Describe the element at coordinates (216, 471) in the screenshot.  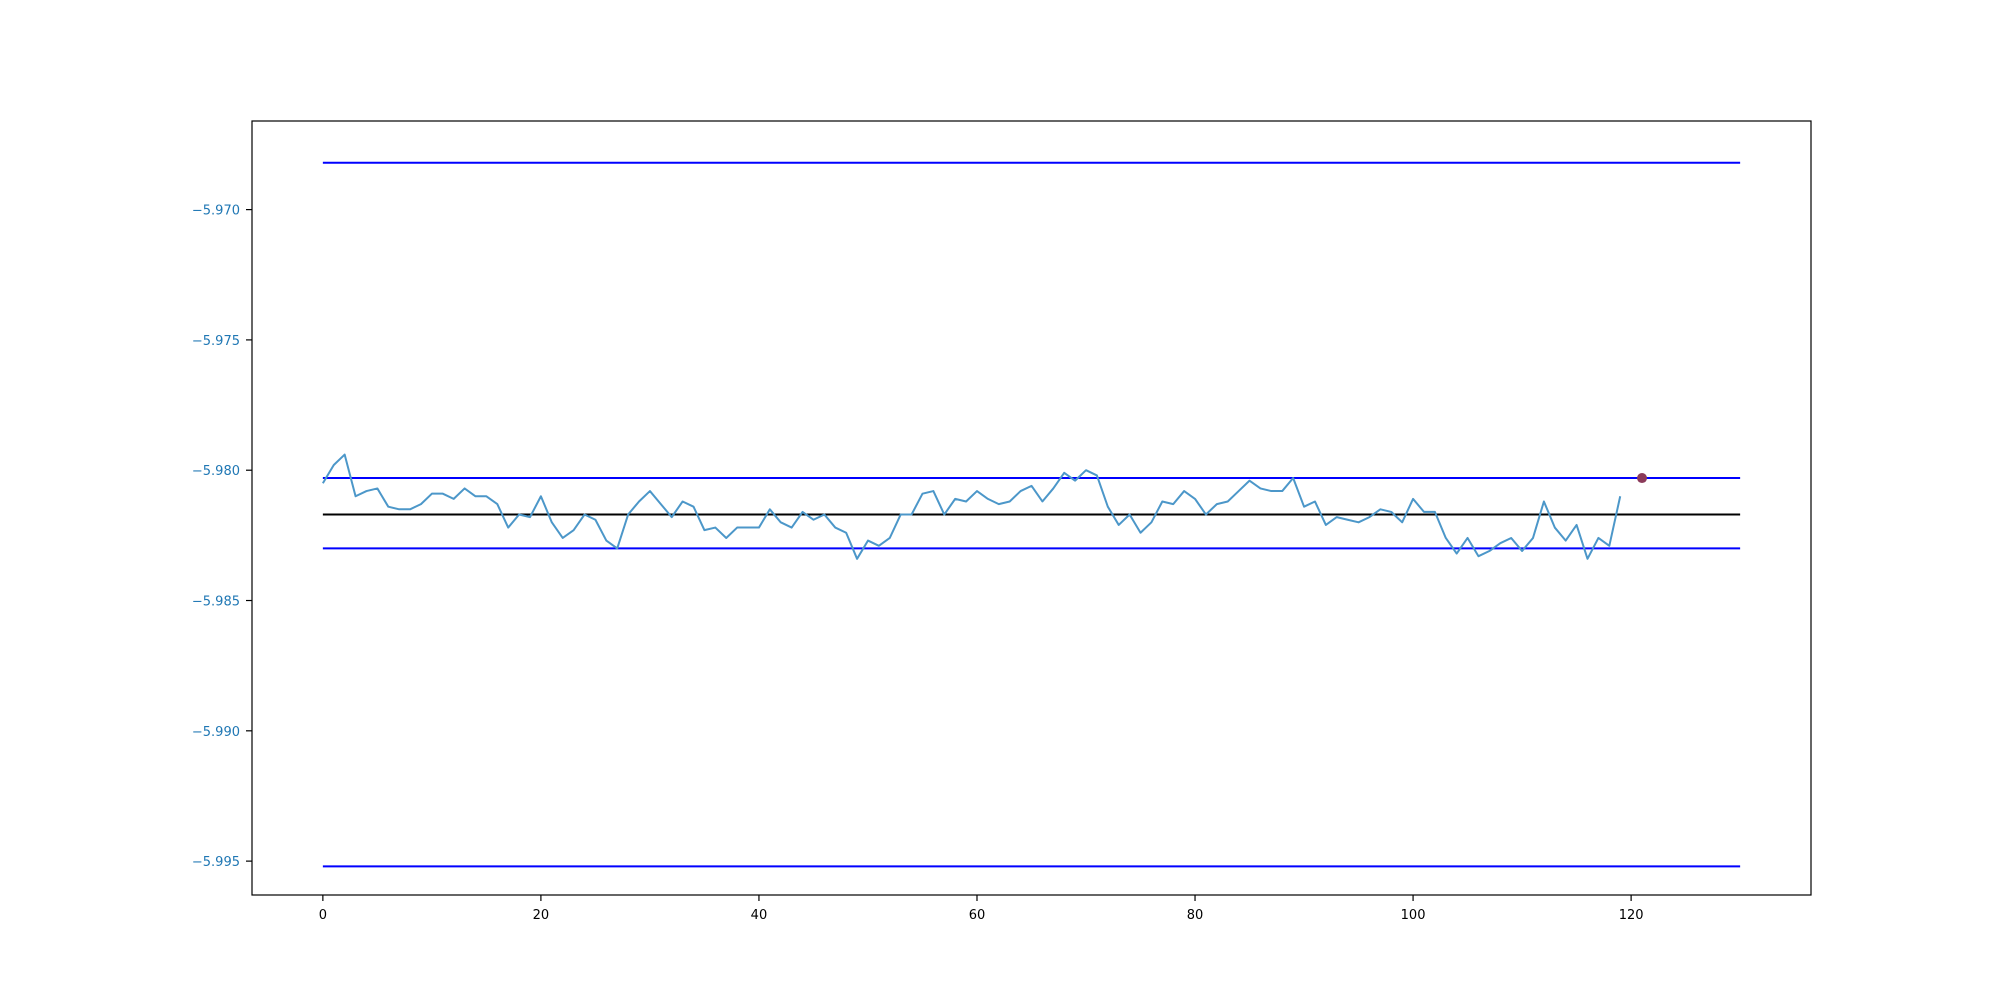
I see `y-tick-label: −5.980` at that location.